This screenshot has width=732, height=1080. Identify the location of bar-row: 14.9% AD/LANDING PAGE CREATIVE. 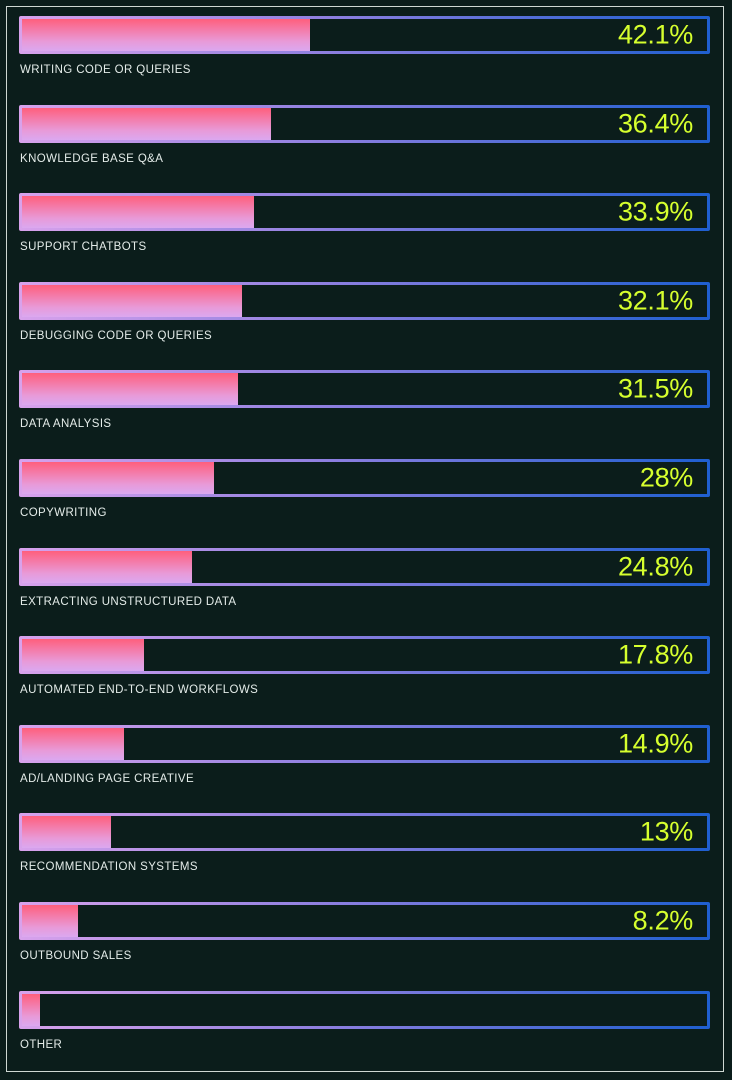
(364, 755).